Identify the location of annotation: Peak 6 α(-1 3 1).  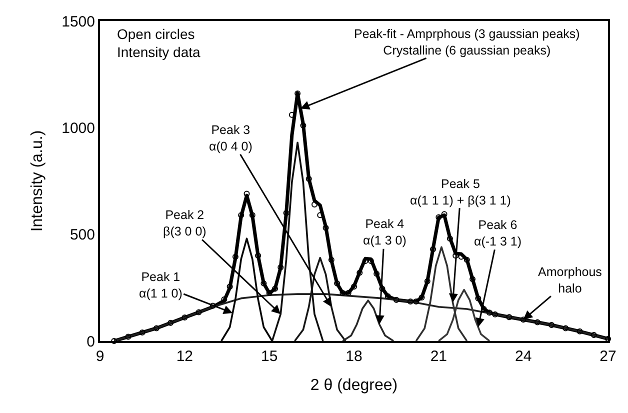
(498, 233).